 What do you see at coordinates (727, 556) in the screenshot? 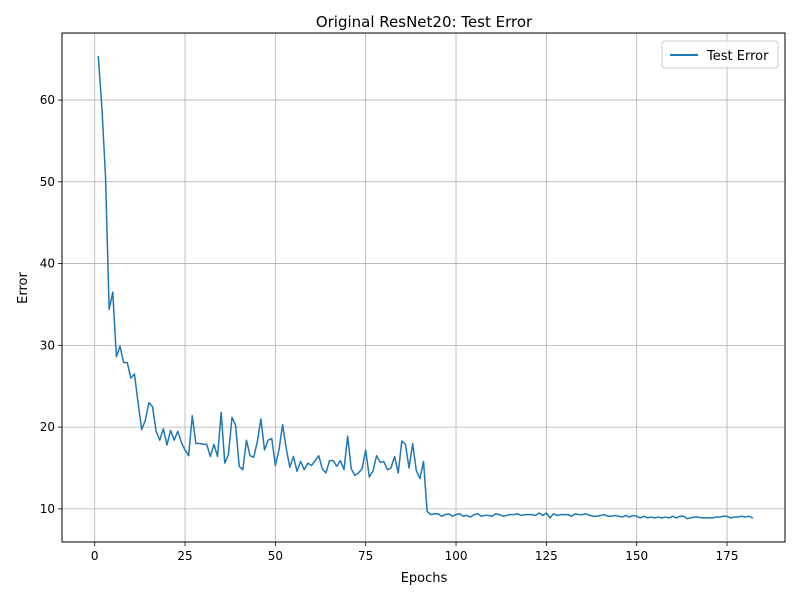
I see `x-tick-label: 175` at bounding box center [727, 556].